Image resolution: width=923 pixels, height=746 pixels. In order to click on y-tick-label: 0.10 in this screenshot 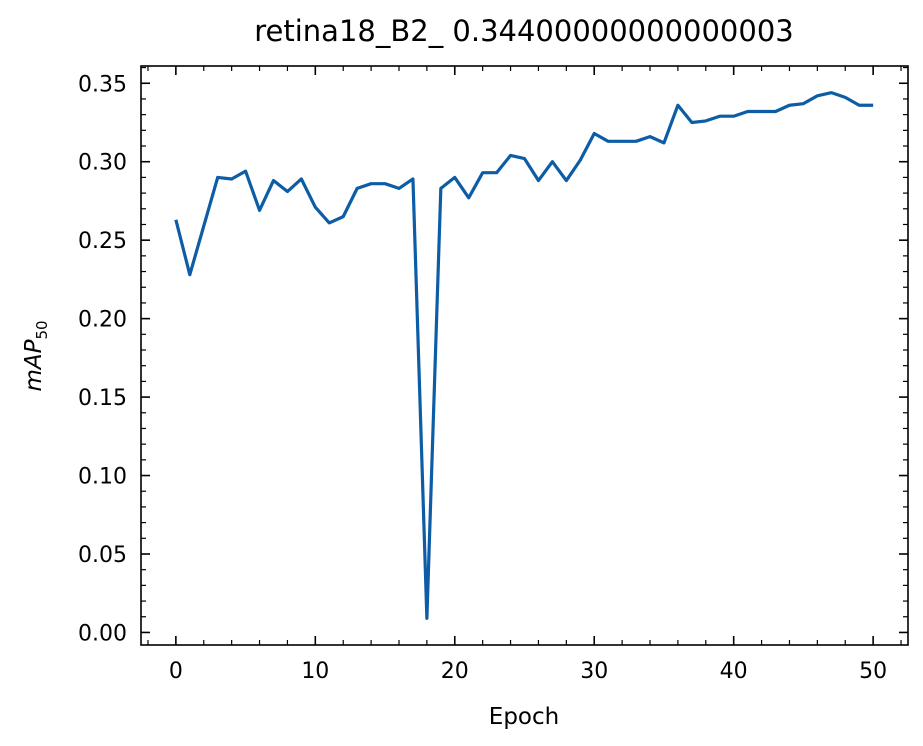, I will do `click(102, 477)`.